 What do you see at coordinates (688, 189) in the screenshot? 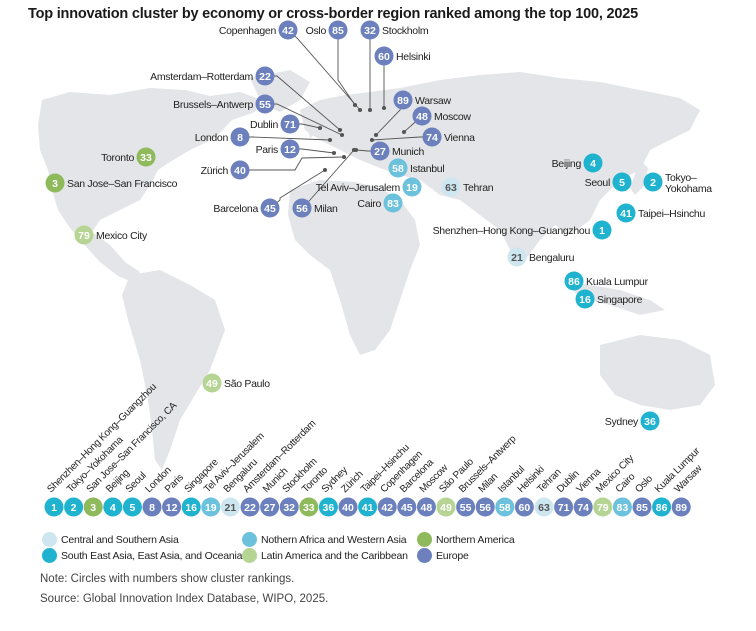
I see `city-label: Yokohama` at bounding box center [688, 189].